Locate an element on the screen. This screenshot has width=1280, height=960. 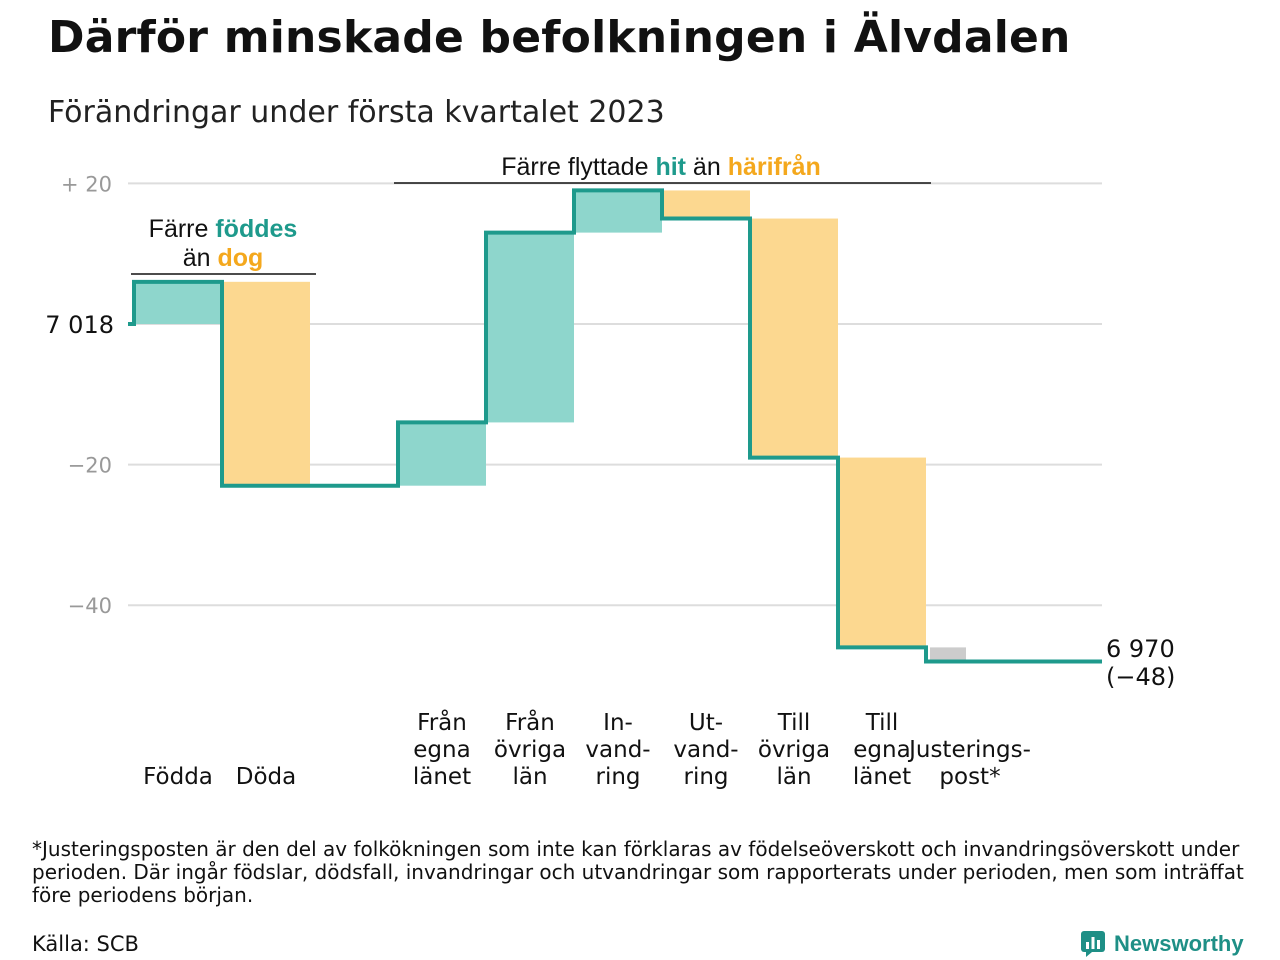
bar-invandring is located at coordinates (618, 211).